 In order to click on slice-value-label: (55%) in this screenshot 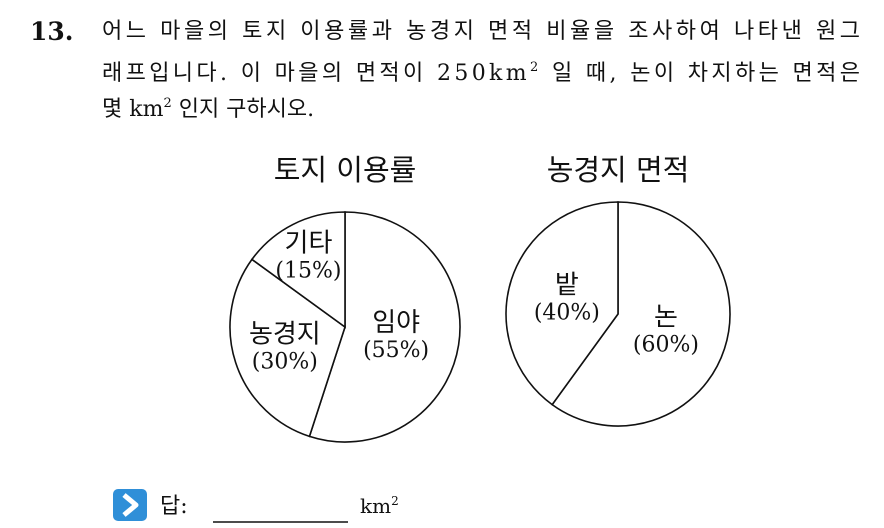, I will do `click(396, 350)`.